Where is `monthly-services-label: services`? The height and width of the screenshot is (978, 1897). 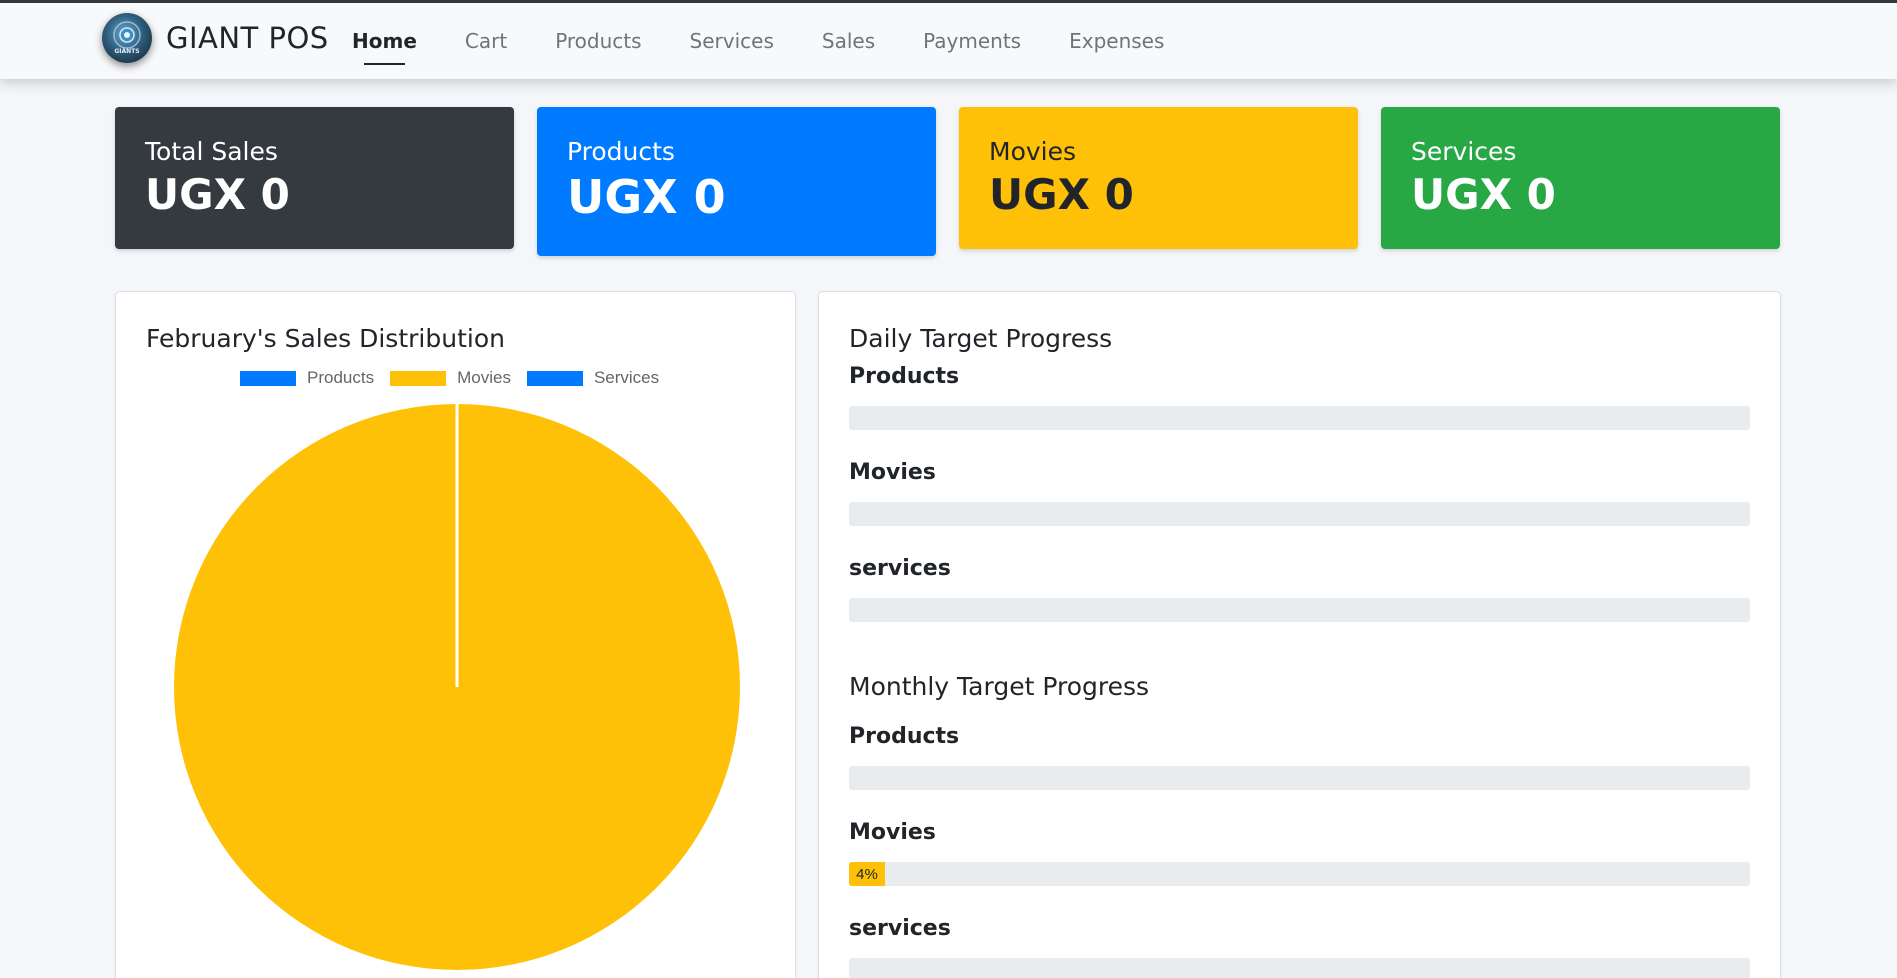 monthly-services-label: services is located at coordinates (900, 928).